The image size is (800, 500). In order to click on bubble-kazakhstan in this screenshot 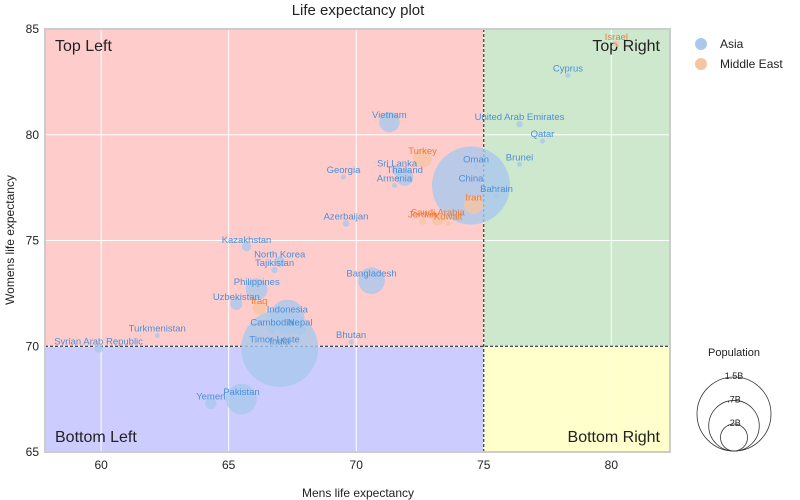, I will do `click(247, 247)`.